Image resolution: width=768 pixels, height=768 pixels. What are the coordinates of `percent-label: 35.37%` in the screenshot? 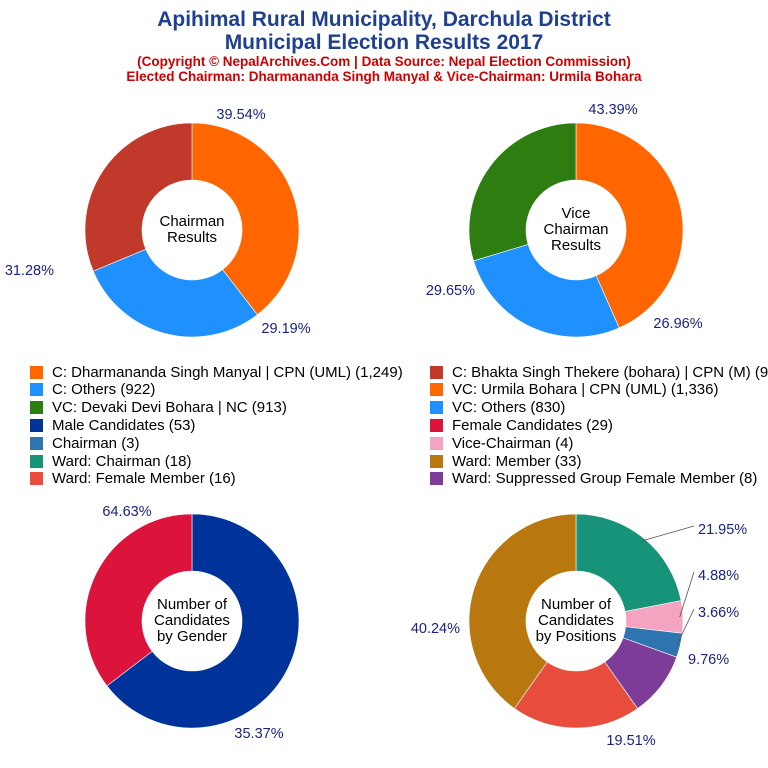 It's located at (258, 734).